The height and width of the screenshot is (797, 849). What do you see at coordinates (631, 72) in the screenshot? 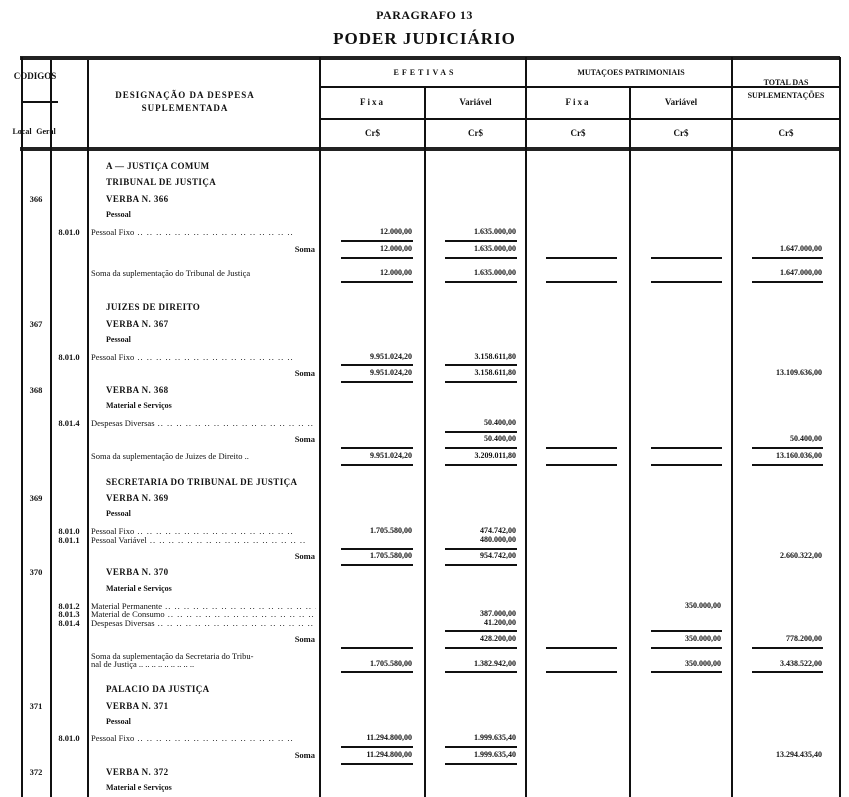
I see `header-mutacoes: MUTAÇOES PATRIMONIAIS` at bounding box center [631, 72].